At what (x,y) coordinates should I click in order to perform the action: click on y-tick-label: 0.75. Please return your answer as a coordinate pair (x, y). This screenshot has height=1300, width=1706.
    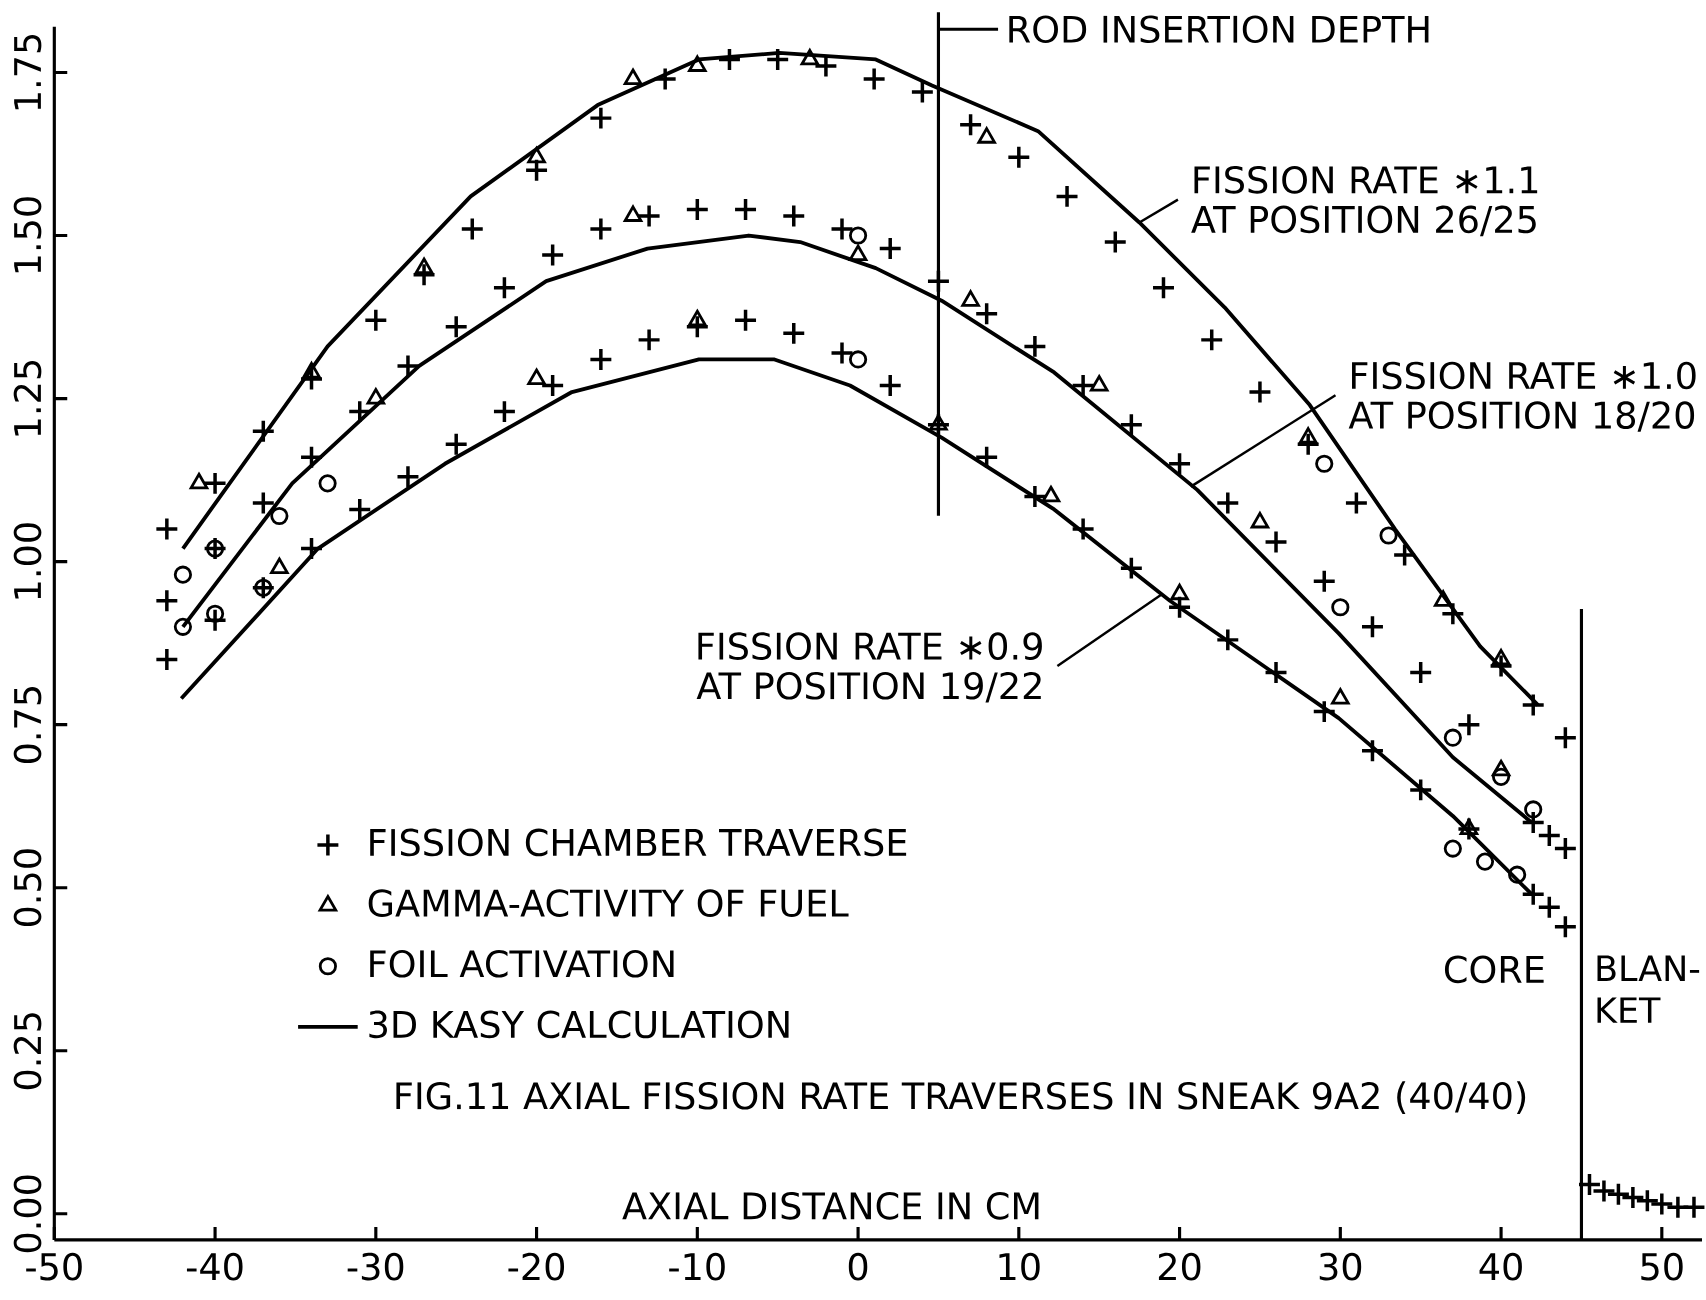
    Looking at the image, I should click on (27, 724).